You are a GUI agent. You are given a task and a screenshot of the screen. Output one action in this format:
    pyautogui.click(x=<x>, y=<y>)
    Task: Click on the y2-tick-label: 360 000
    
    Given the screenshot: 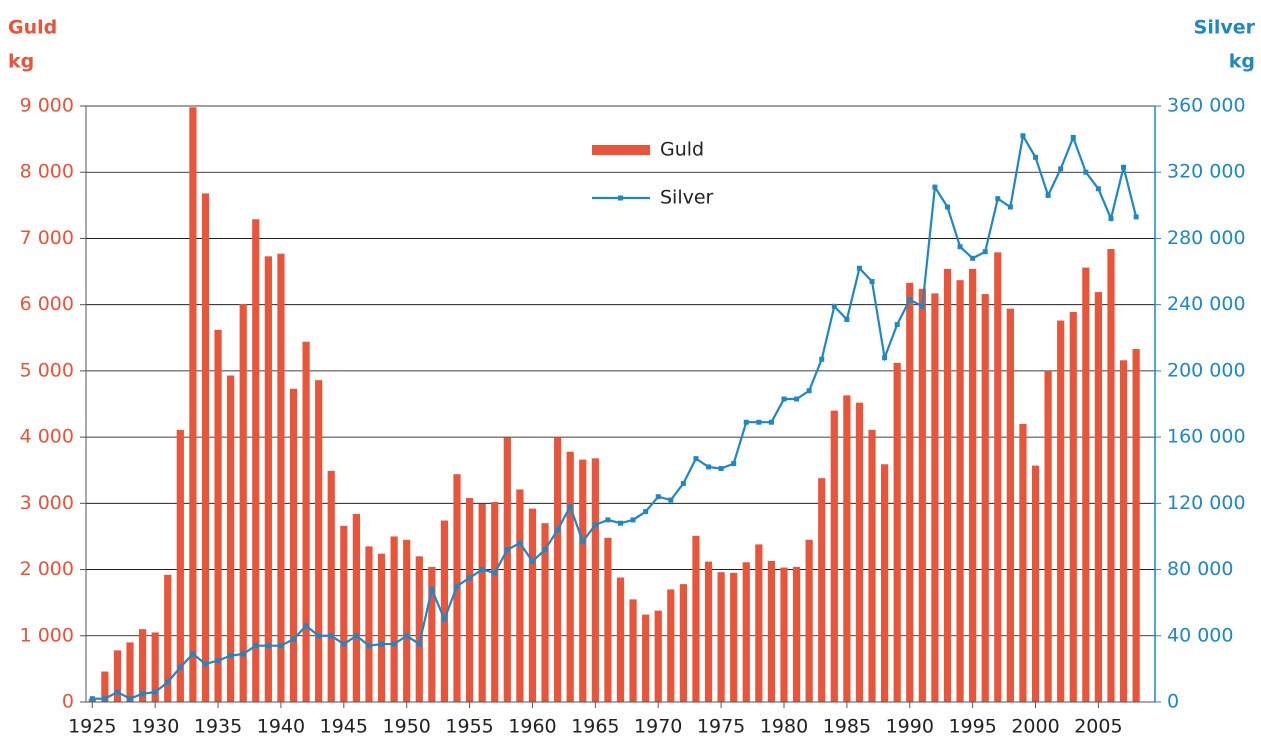 What is the action you would take?
    pyautogui.click(x=1206, y=106)
    